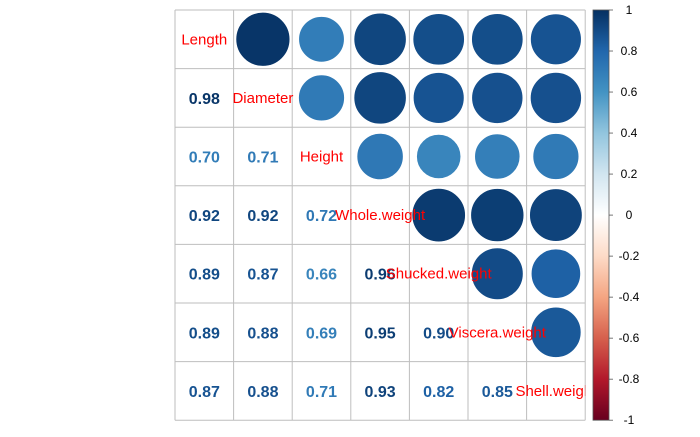 This screenshot has height=437, width=700. I want to click on variable-label: Viscera.weight, so click(498, 332).